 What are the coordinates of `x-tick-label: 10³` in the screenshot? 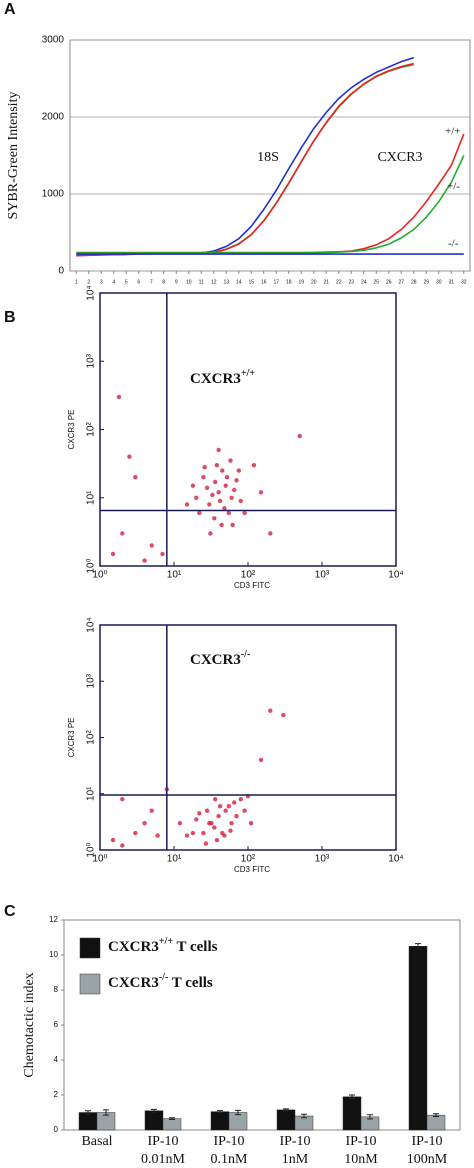 It's located at (322, 575).